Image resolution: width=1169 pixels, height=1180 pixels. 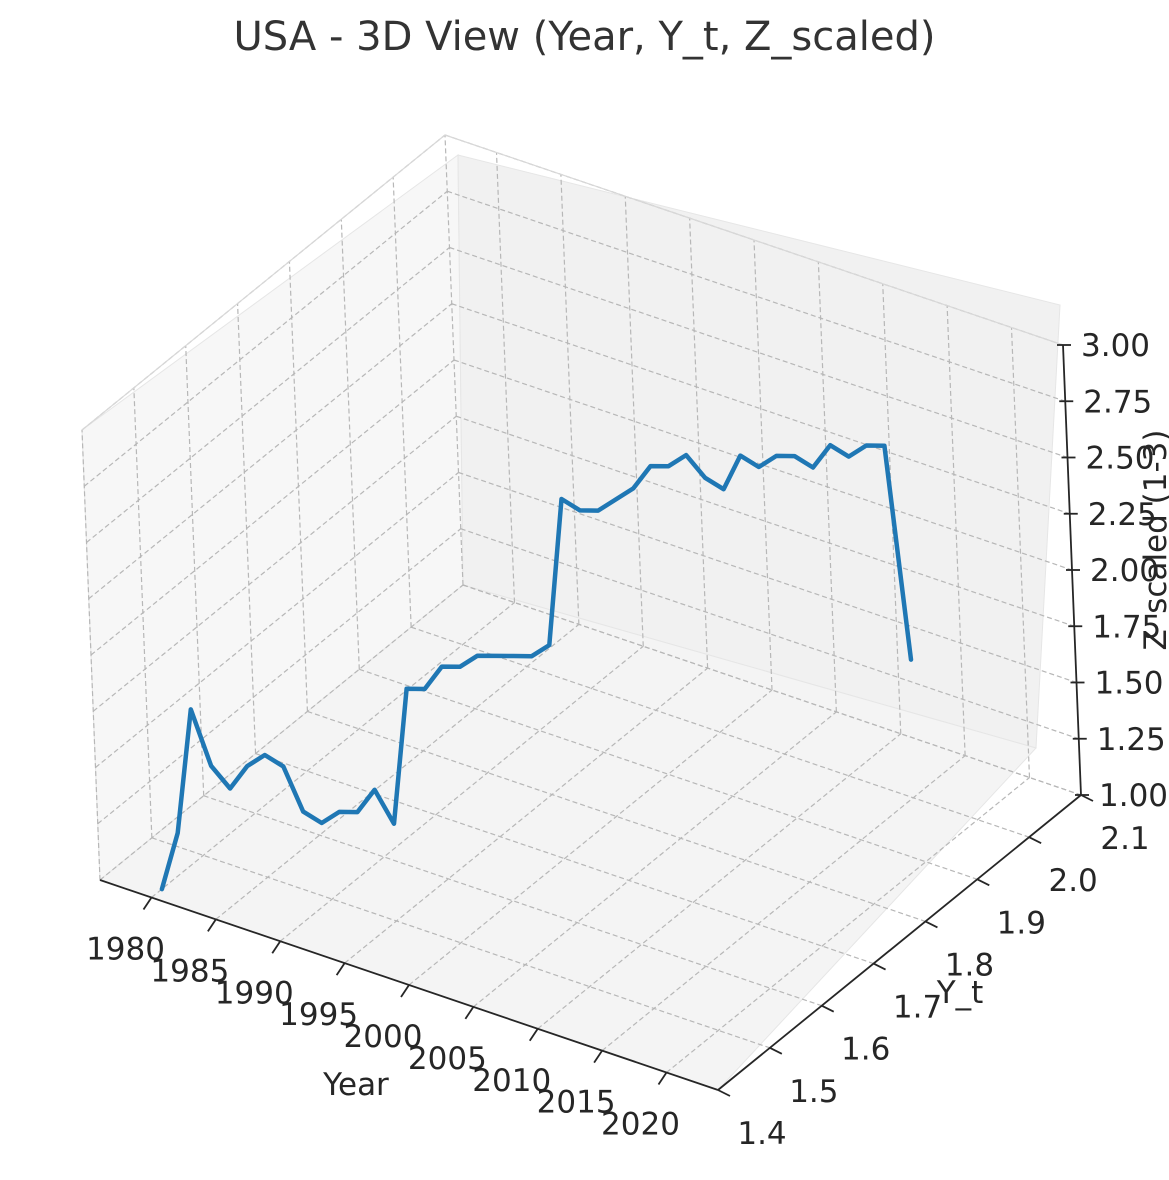 I want to click on z-tick-label: 1.75, so click(x=1126, y=627).